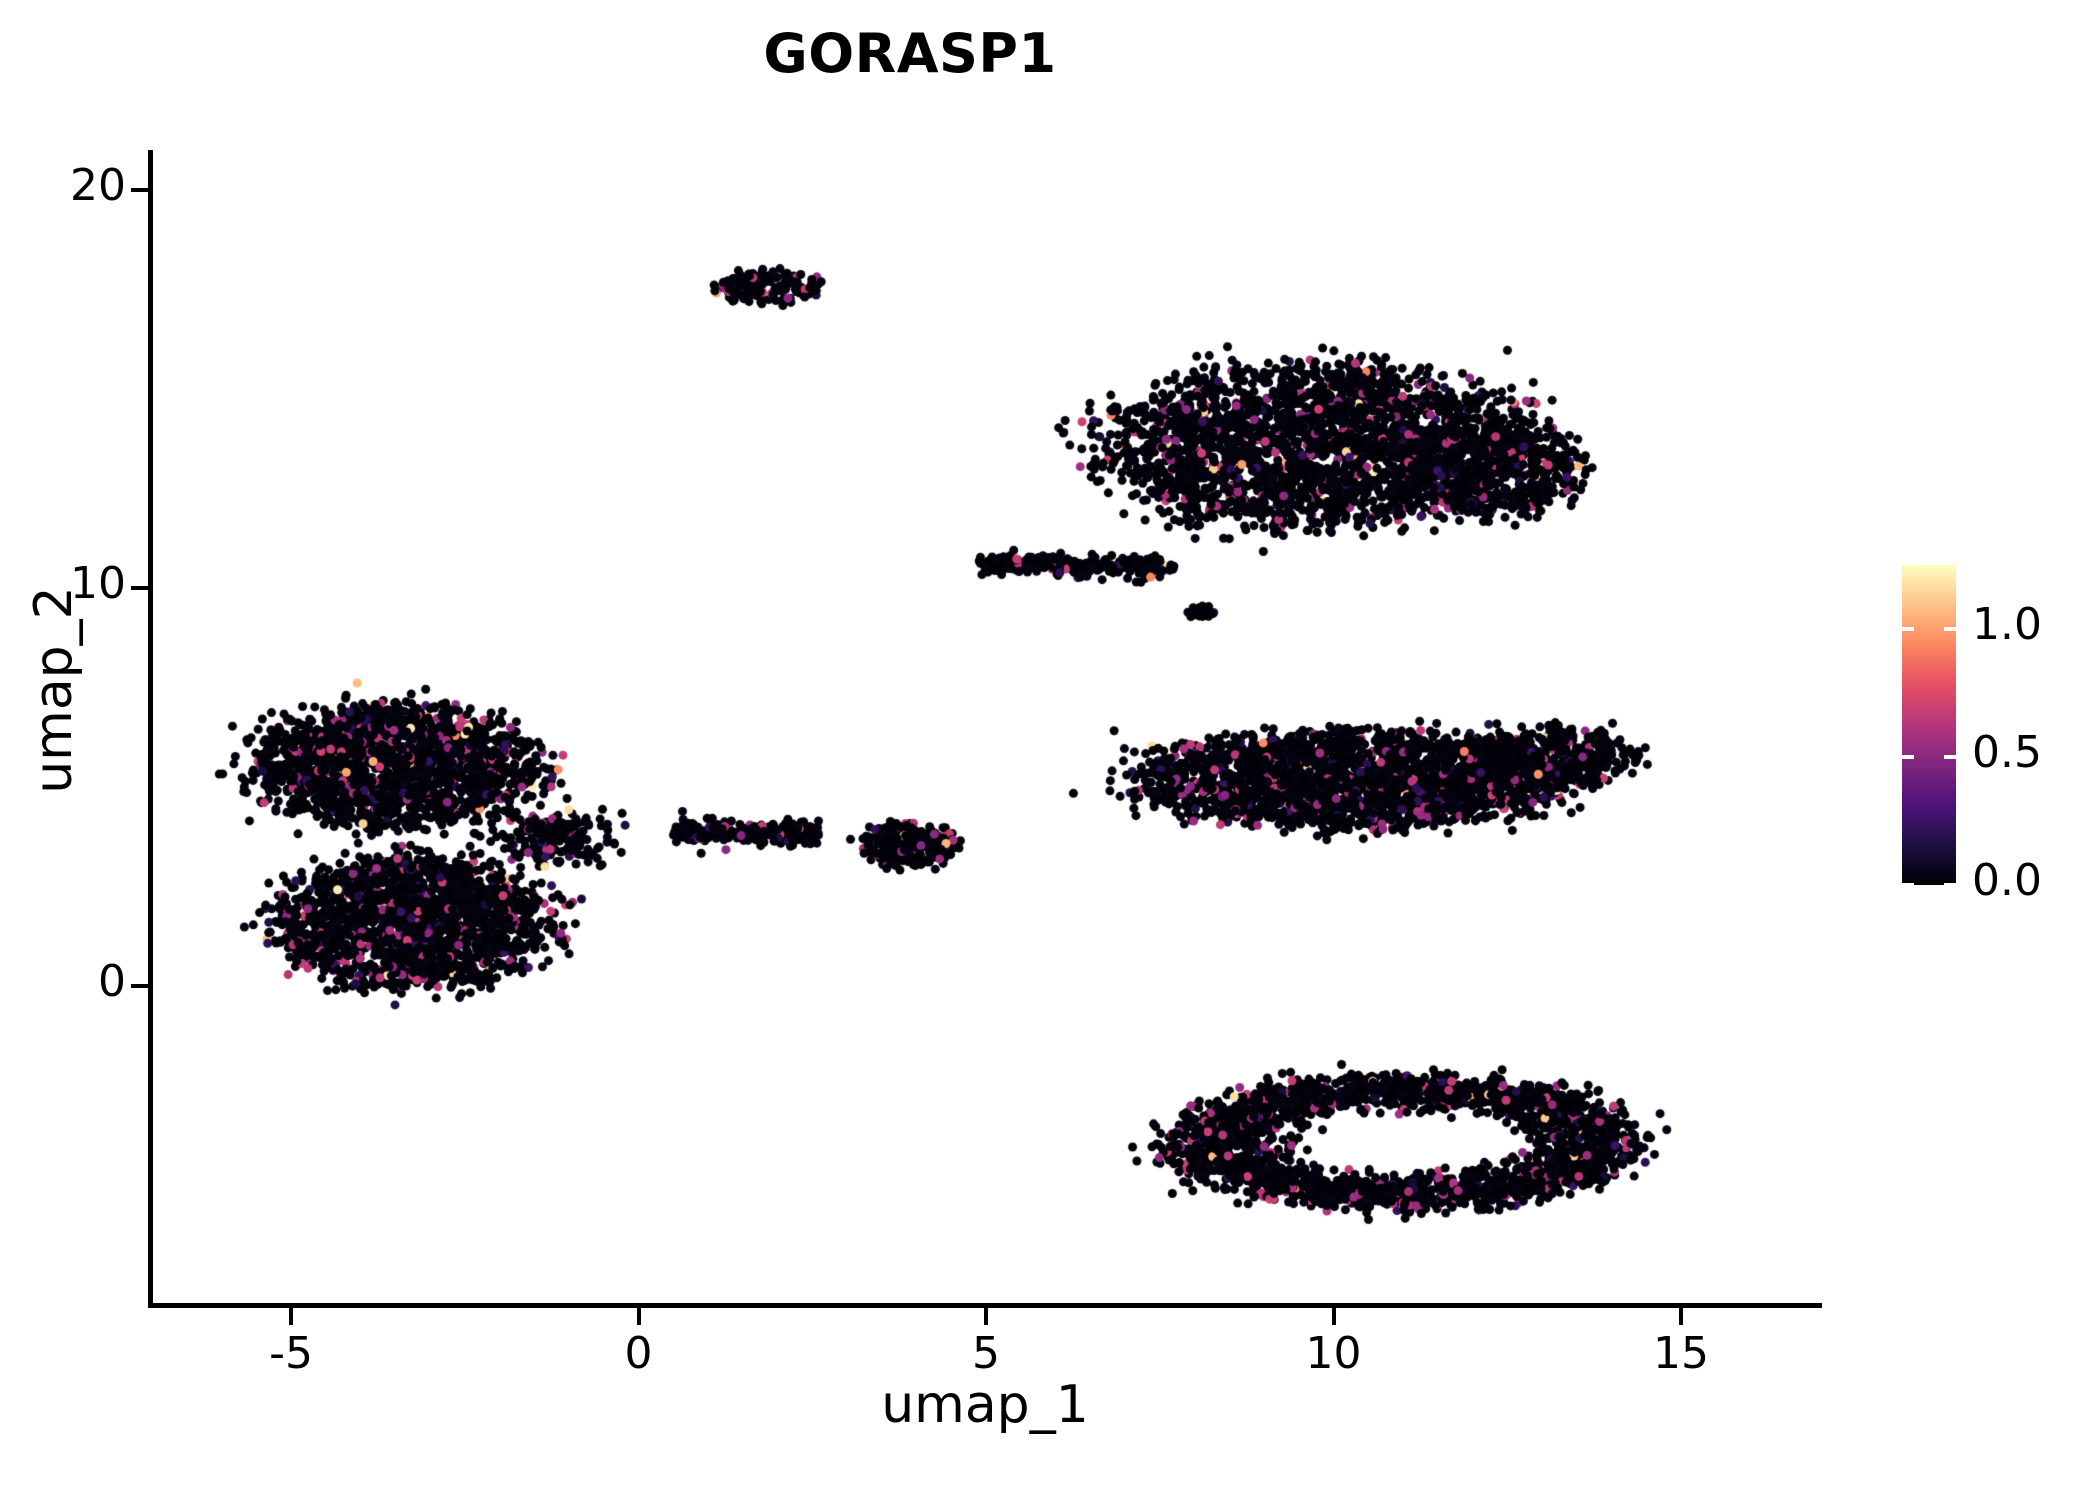 The image size is (2100, 1500). Describe the element at coordinates (150, 729) in the screenshot. I see `y-axis-spine` at that location.